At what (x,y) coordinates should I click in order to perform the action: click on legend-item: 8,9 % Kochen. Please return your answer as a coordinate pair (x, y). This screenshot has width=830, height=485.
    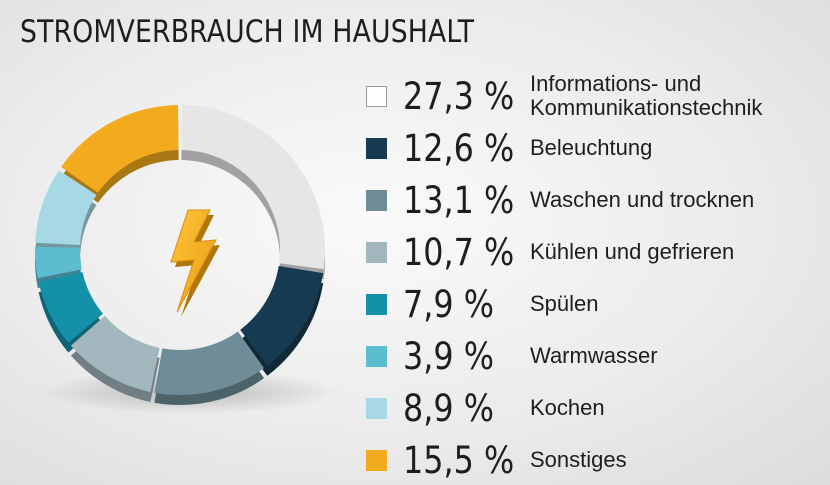
    Looking at the image, I should click on (596, 410).